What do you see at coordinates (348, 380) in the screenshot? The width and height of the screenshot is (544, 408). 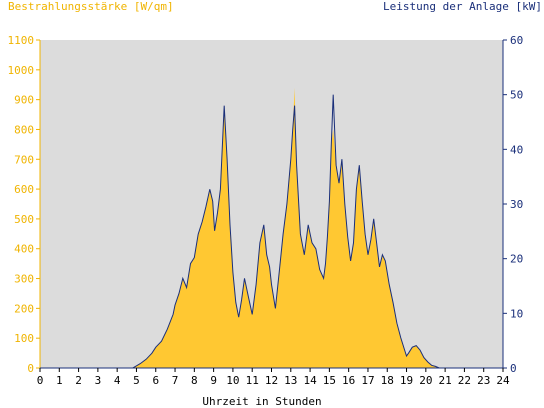 I see `x-tick-label: 16` at bounding box center [348, 380].